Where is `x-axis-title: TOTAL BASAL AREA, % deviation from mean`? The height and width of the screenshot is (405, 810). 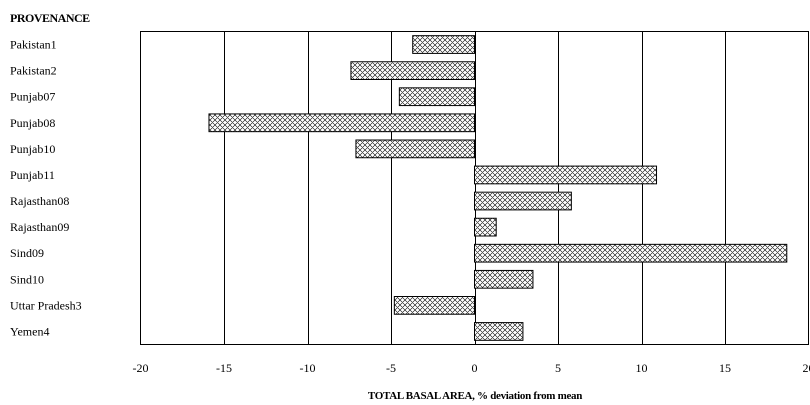
x-axis-title: TOTAL BASAL AREA, % deviation from mean is located at coordinates (475, 396).